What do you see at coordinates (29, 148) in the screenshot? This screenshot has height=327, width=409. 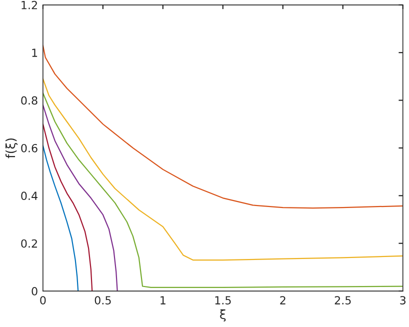 I see `y-tick-label: 0.6` at bounding box center [29, 148].